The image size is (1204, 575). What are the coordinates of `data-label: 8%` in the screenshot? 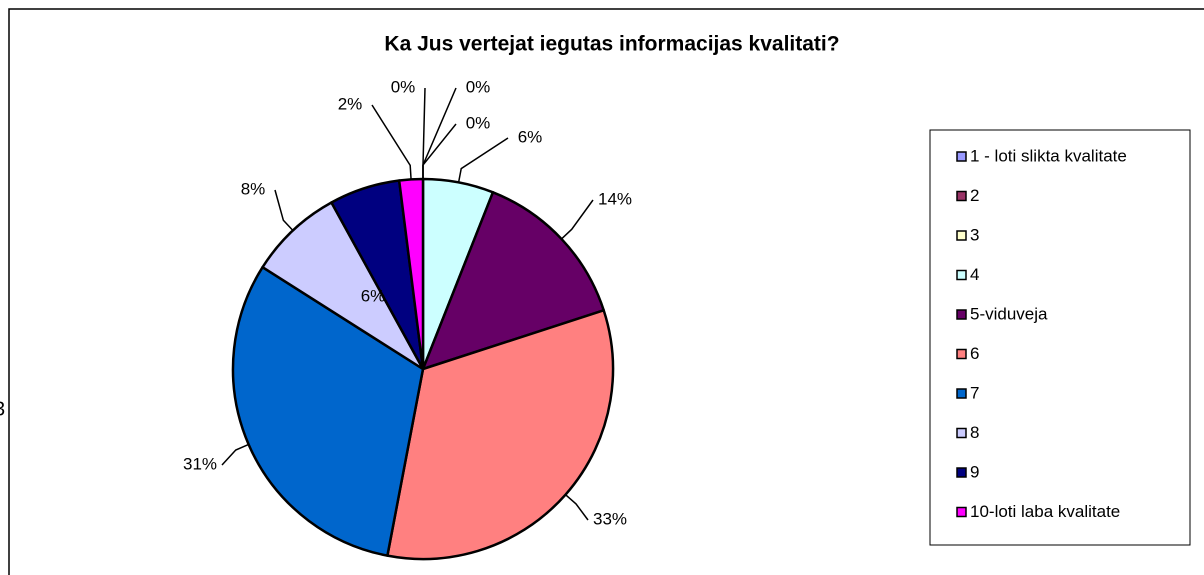 It's located at (253, 188).